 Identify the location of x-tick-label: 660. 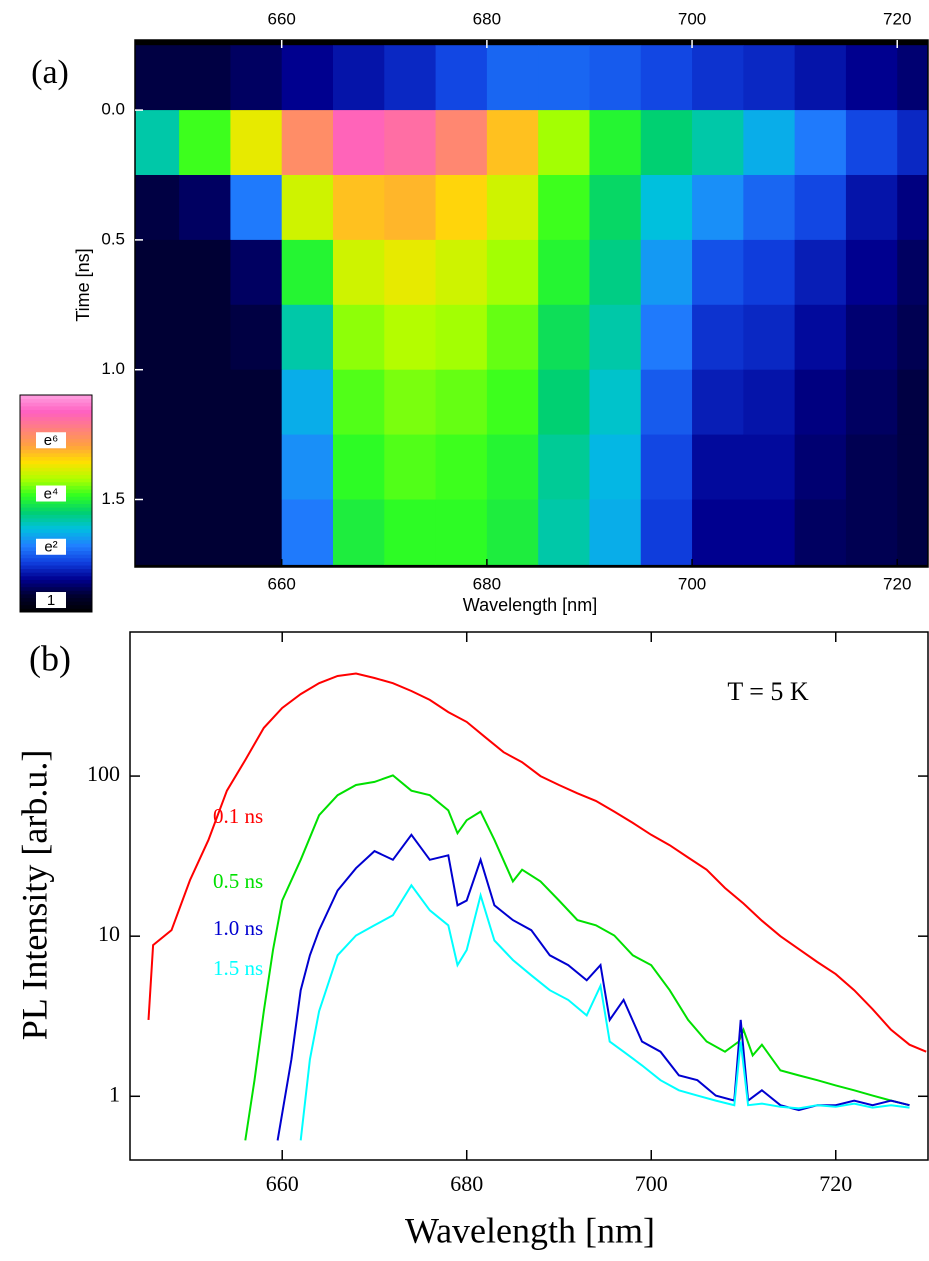
(282, 18).